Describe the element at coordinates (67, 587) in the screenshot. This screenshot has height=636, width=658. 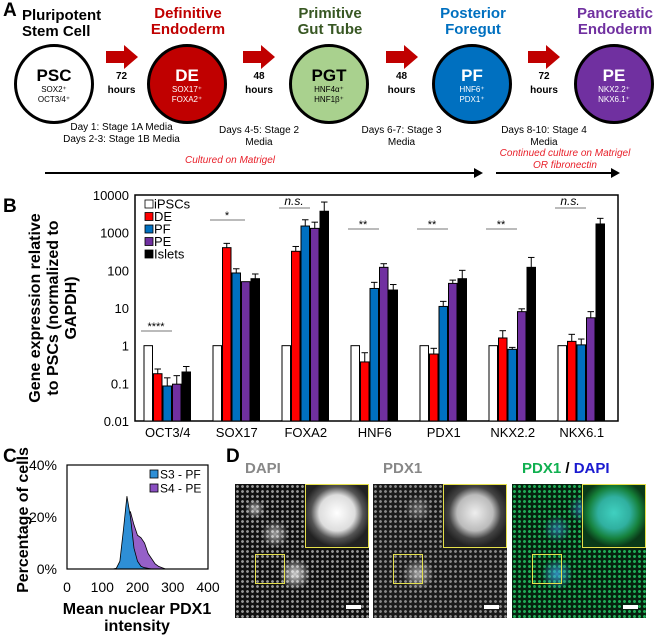
I see `x-tick-label: 0` at that location.